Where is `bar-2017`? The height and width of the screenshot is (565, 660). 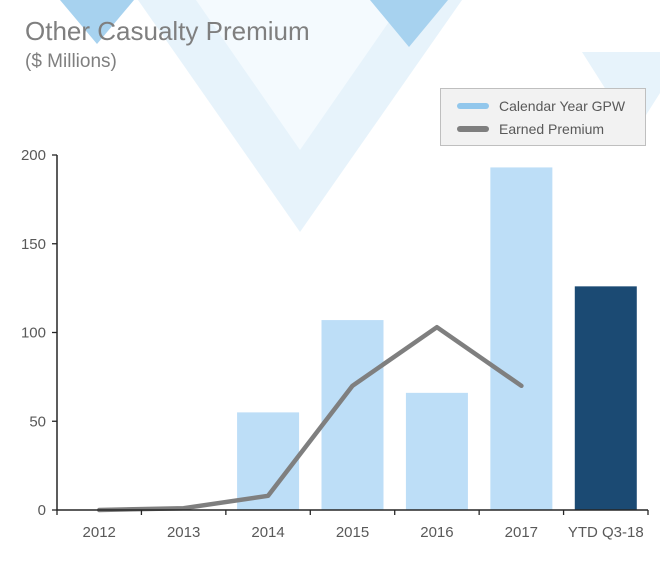 bar-2017 is located at coordinates (521, 339).